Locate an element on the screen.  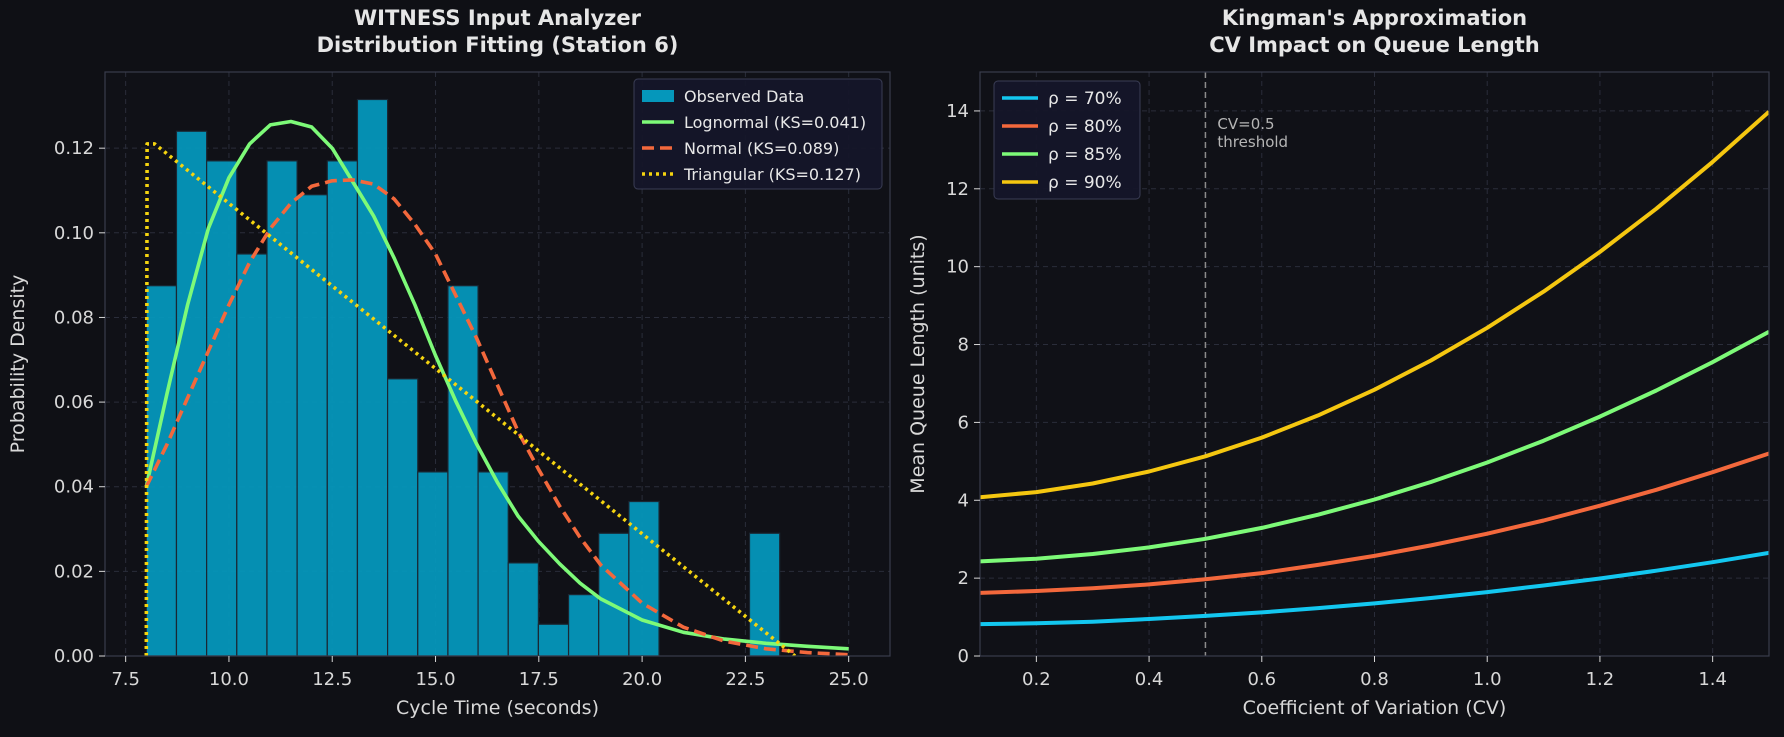
legend-label: Lognormal (KS=0.041) is located at coordinates (775, 122).